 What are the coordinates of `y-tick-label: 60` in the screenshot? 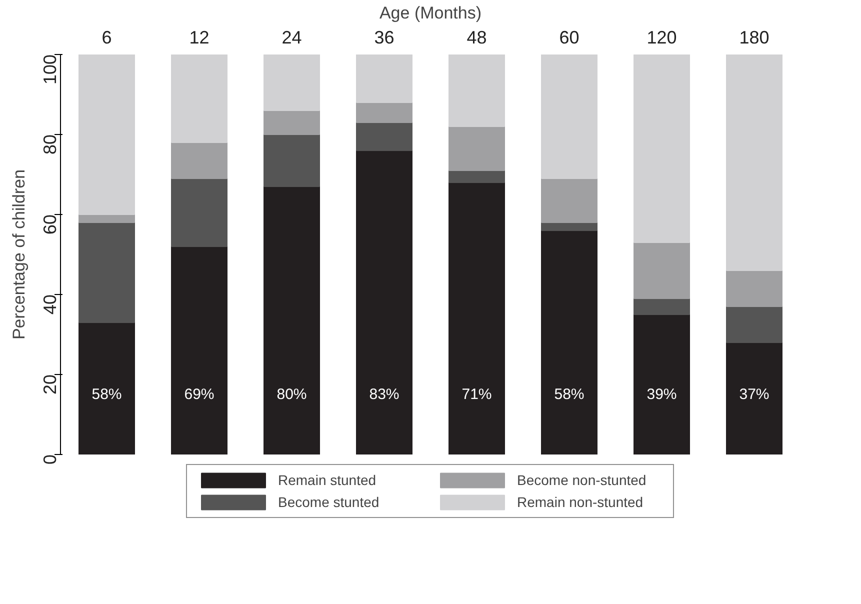 It's located at (50, 224).